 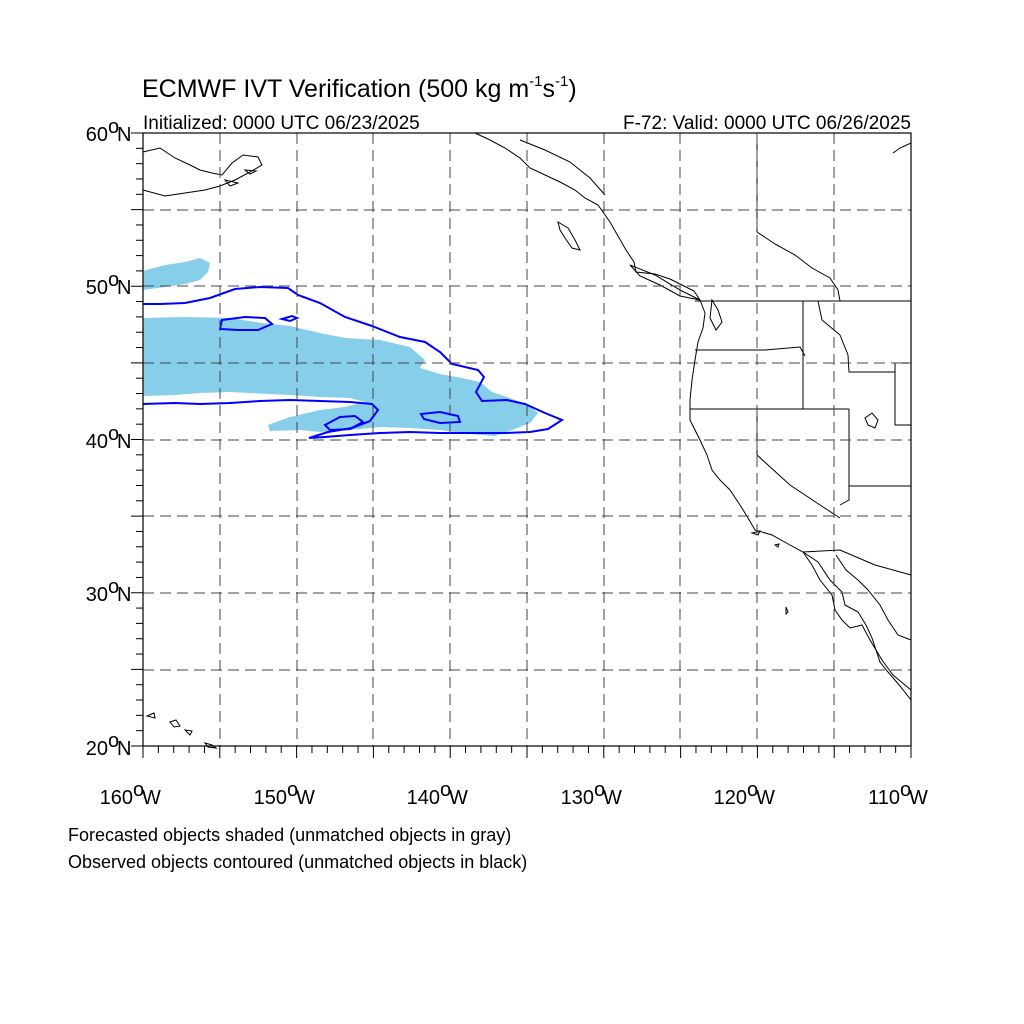 What do you see at coordinates (905, 790) in the screenshot?
I see `lon-label-110-unit: o` at bounding box center [905, 790].